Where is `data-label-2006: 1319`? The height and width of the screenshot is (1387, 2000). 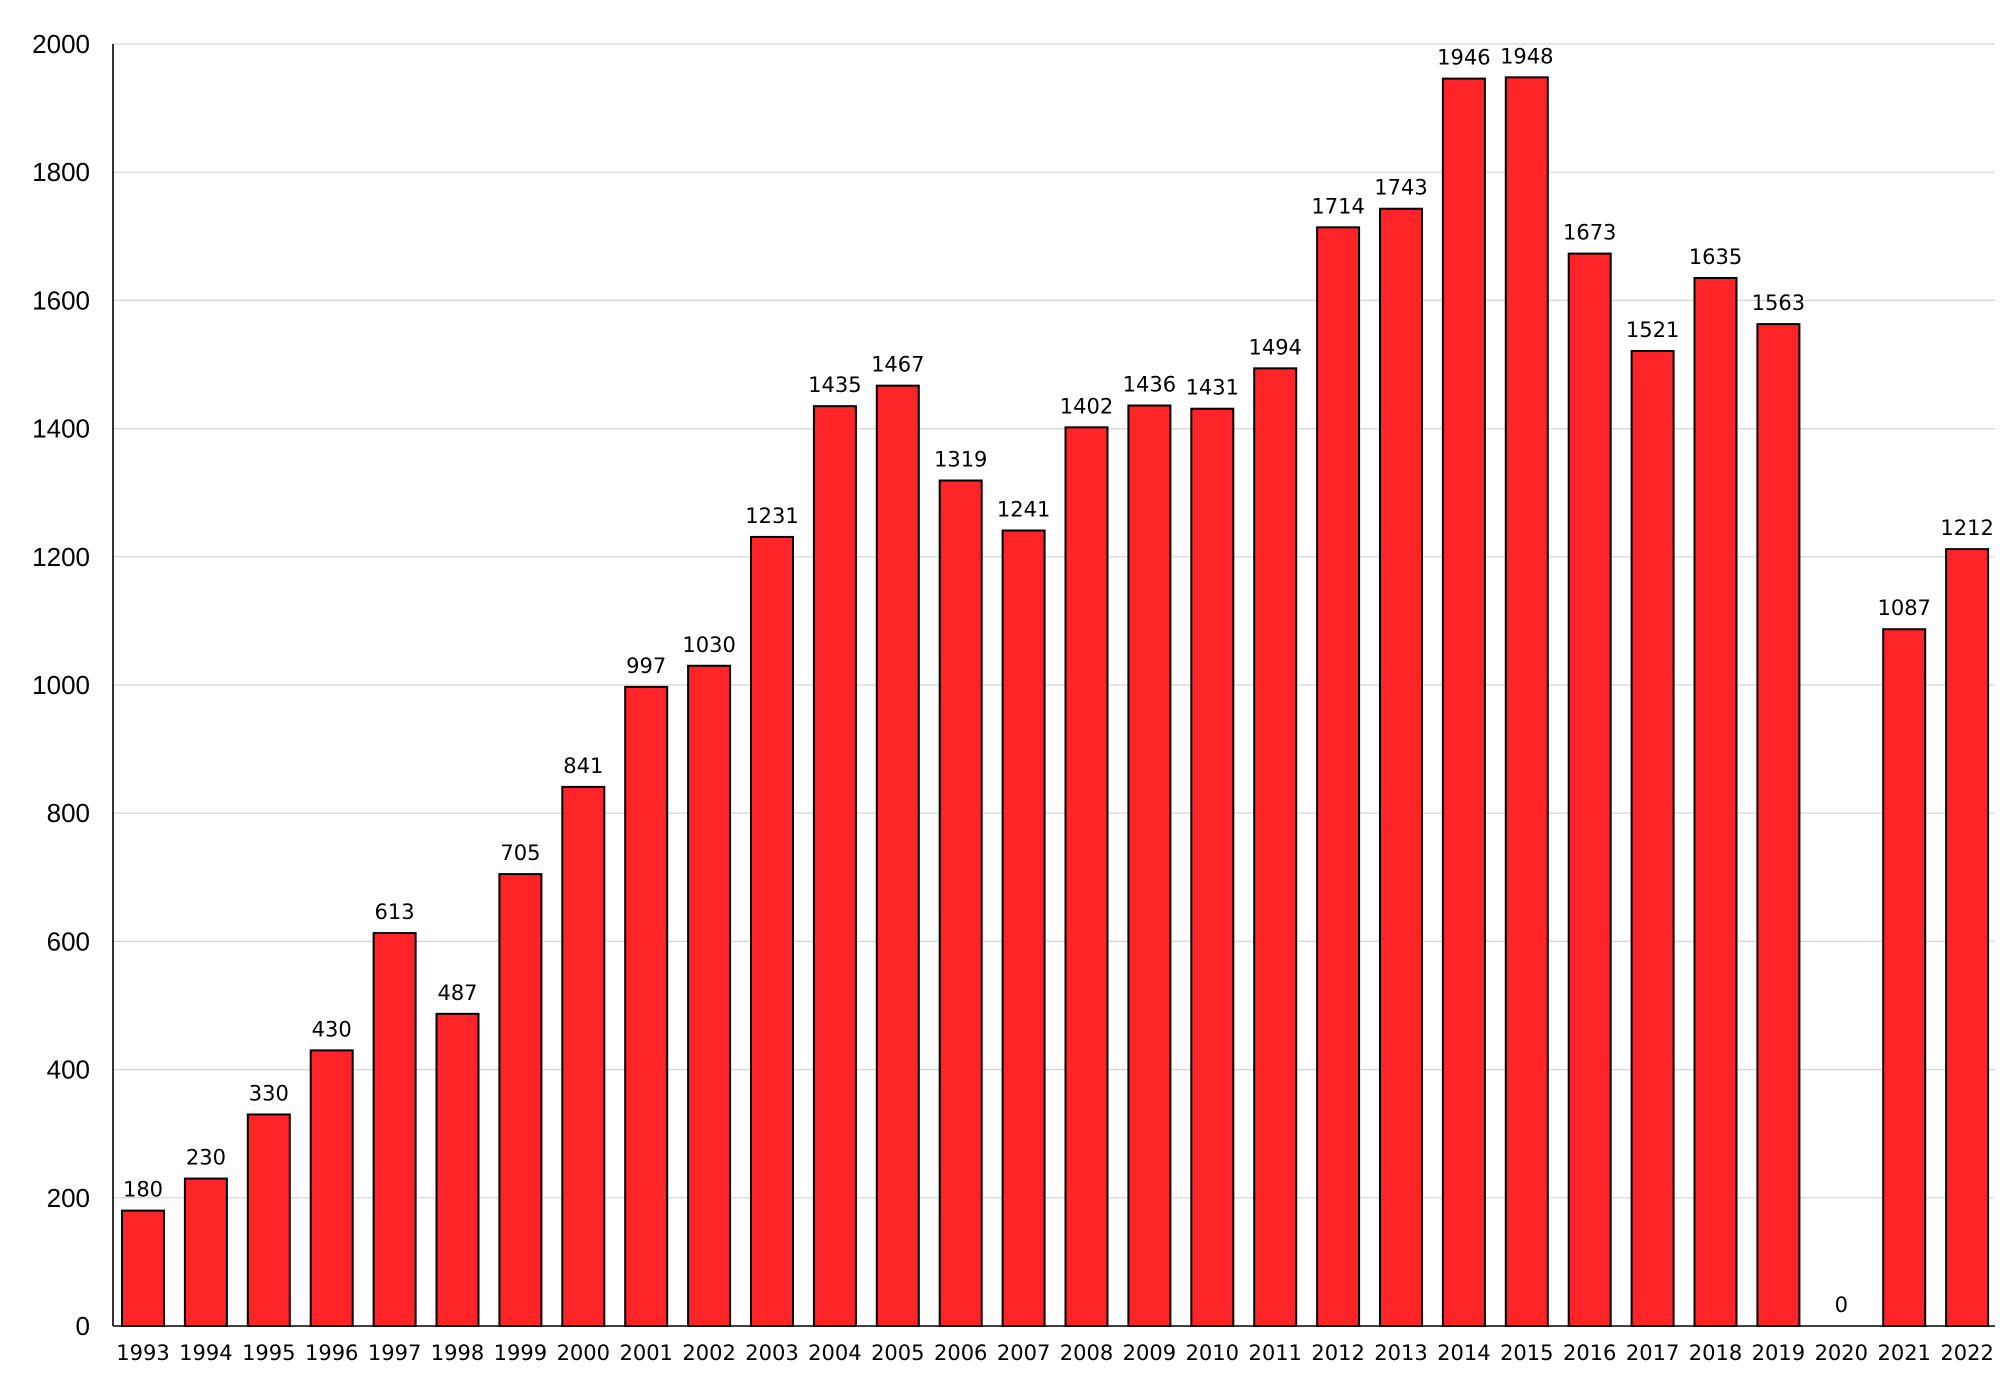 data-label-2006: 1319 is located at coordinates (960, 460).